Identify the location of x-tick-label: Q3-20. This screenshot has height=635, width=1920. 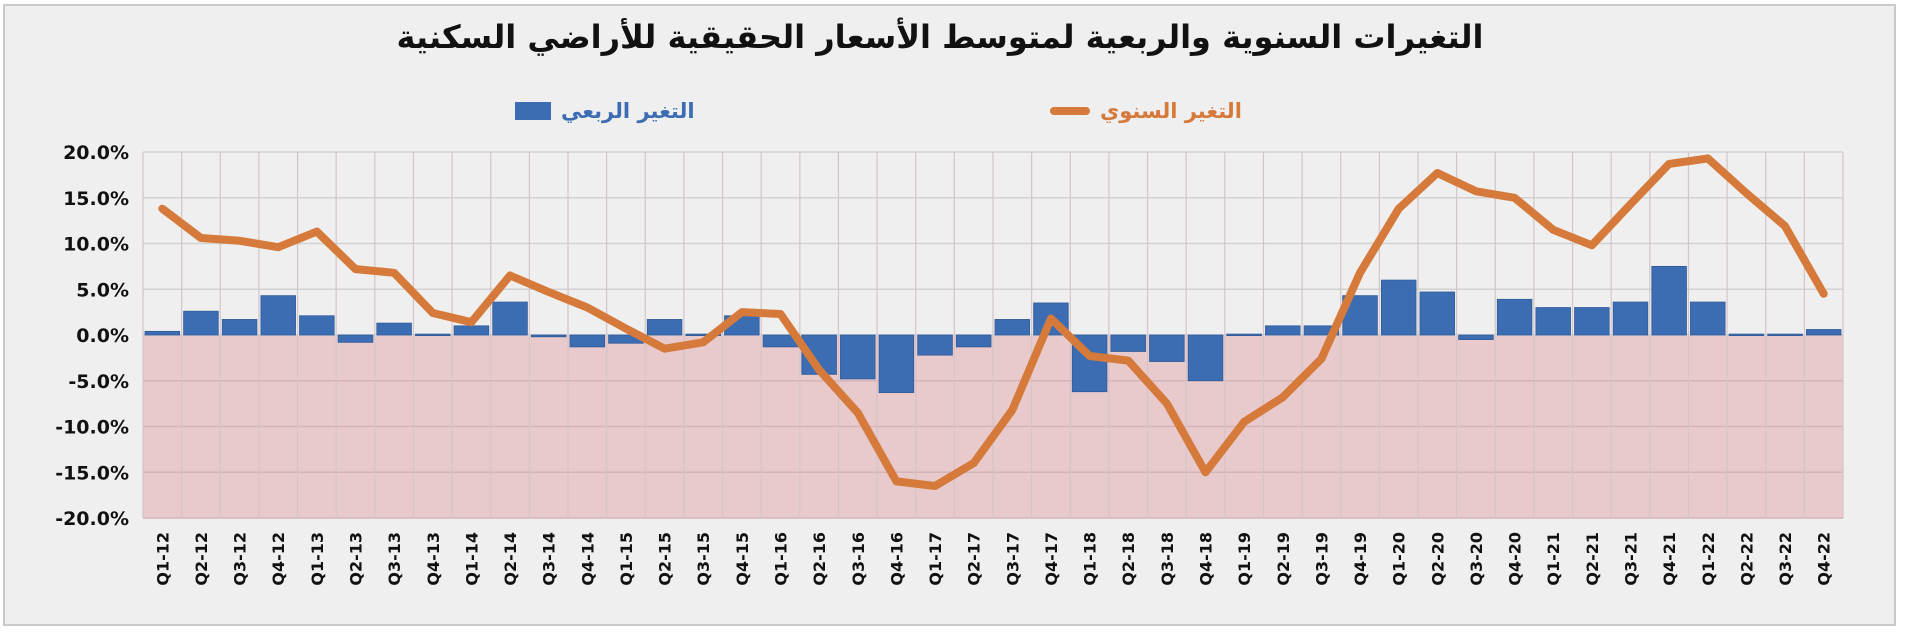
(1476, 559).